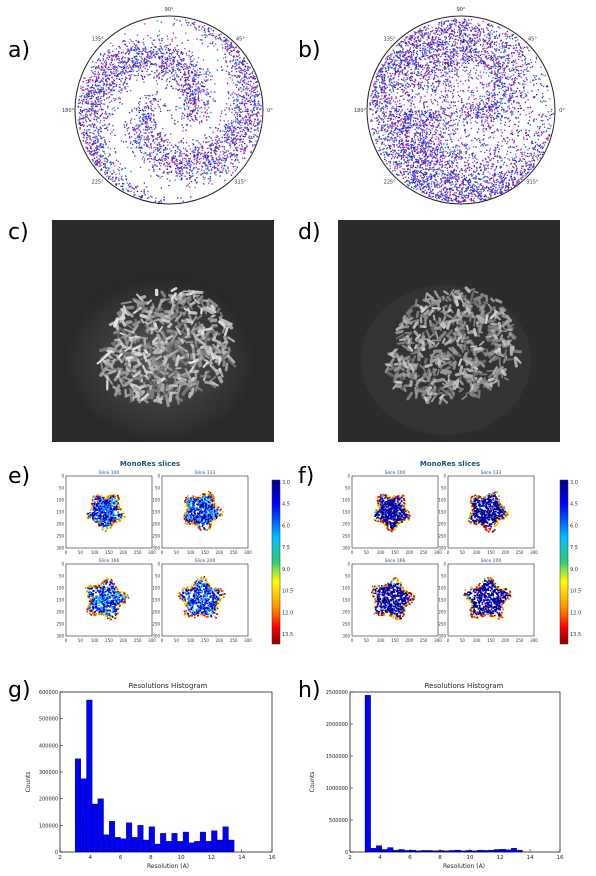 Image resolution: width=596 pixels, height=876 pixels. Describe the element at coordinates (562, 111) in the screenshot. I see `angle-label: 0°` at that location.